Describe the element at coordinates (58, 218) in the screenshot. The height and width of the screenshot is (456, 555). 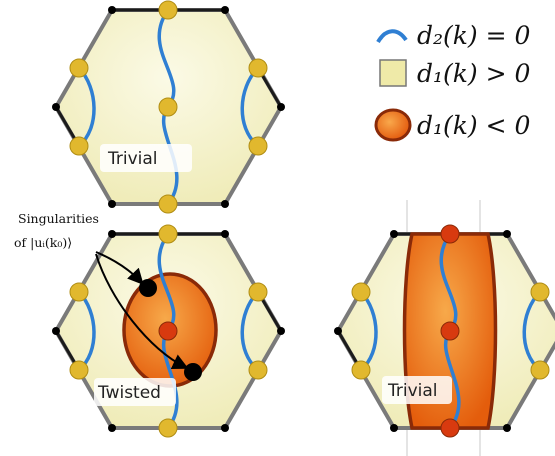
I see `annotation-line-1: Singularities` at that location.